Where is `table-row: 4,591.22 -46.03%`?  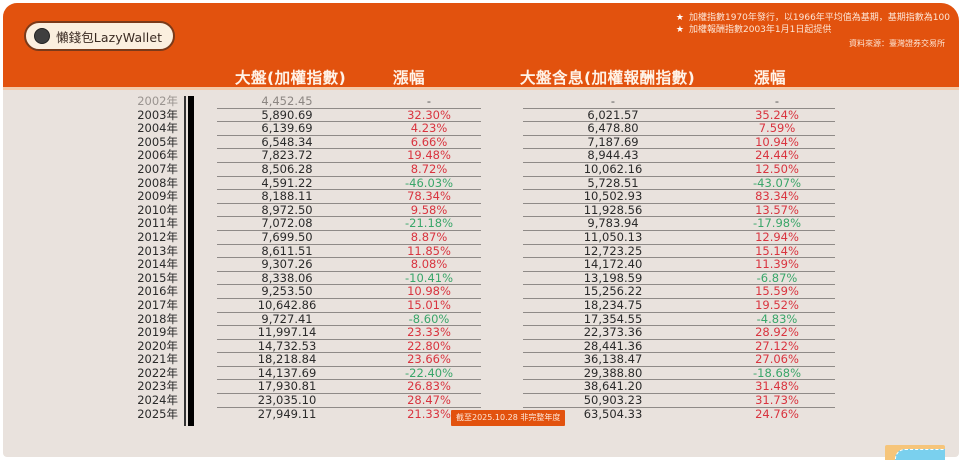
table-row: 4,591.22 -46.03% is located at coordinates (349, 183).